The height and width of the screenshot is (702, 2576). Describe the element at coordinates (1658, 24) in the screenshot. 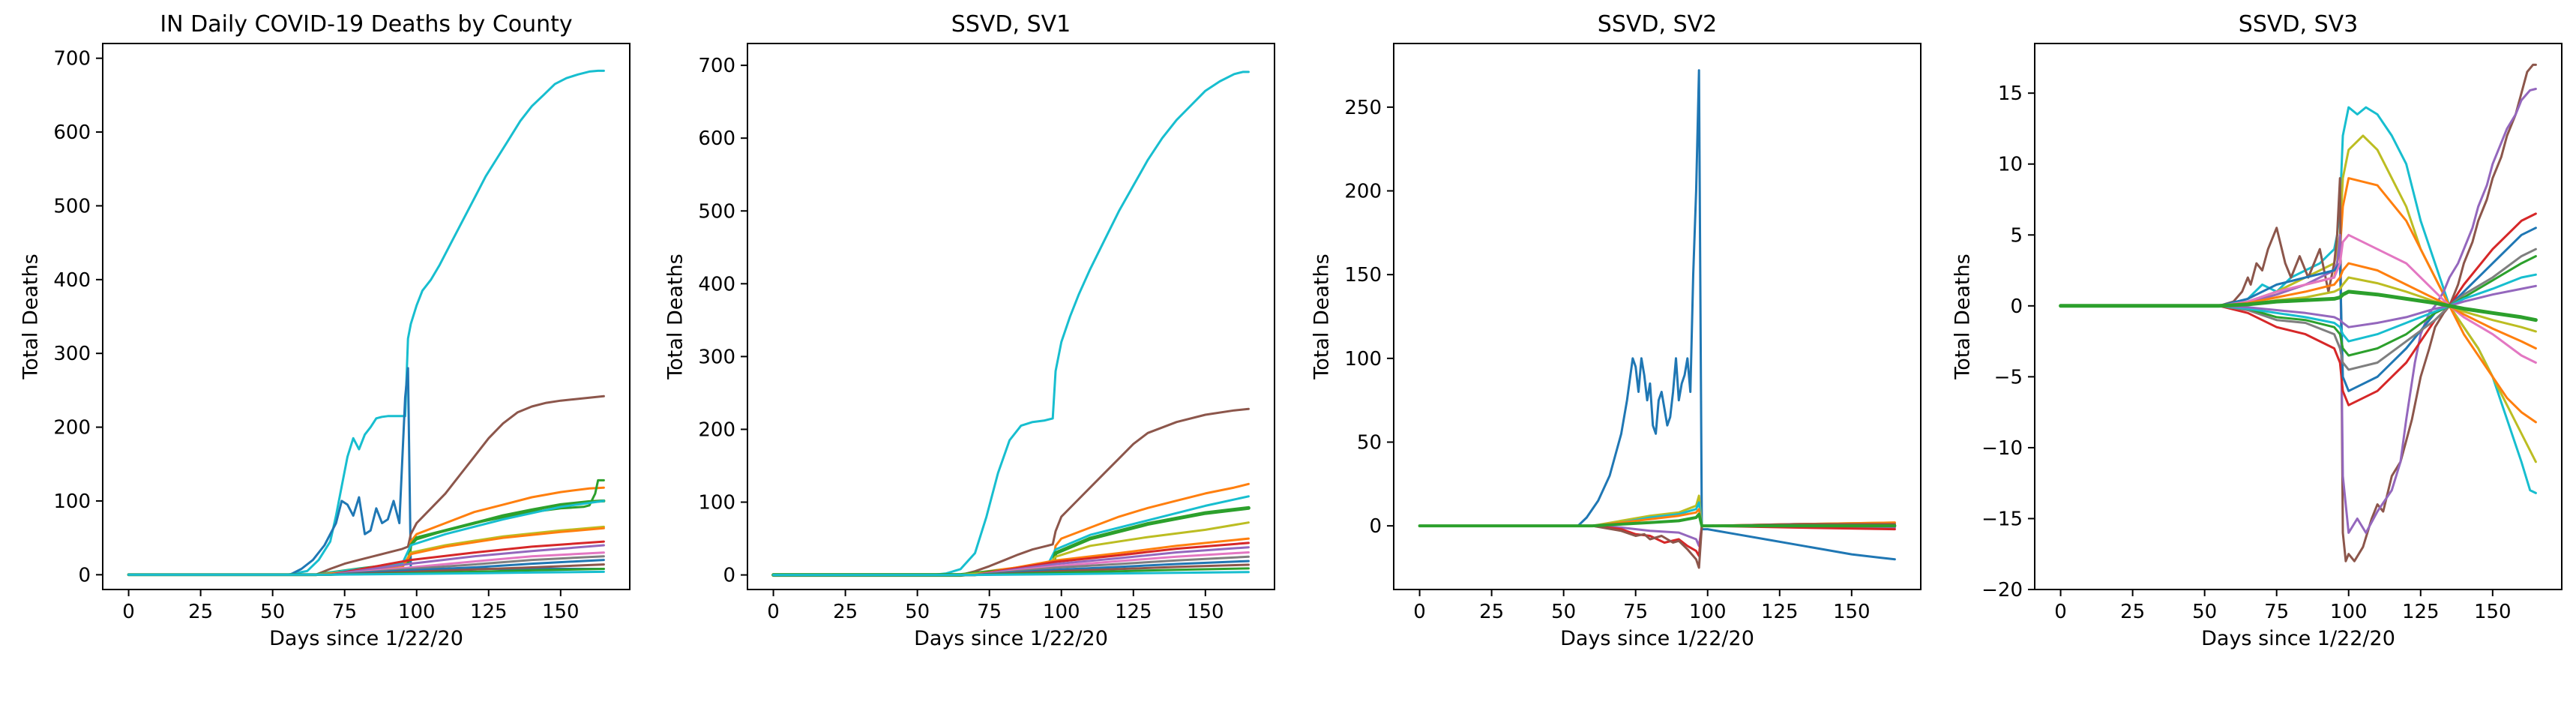

I see `chart-title: SSVD, SV2` at that location.